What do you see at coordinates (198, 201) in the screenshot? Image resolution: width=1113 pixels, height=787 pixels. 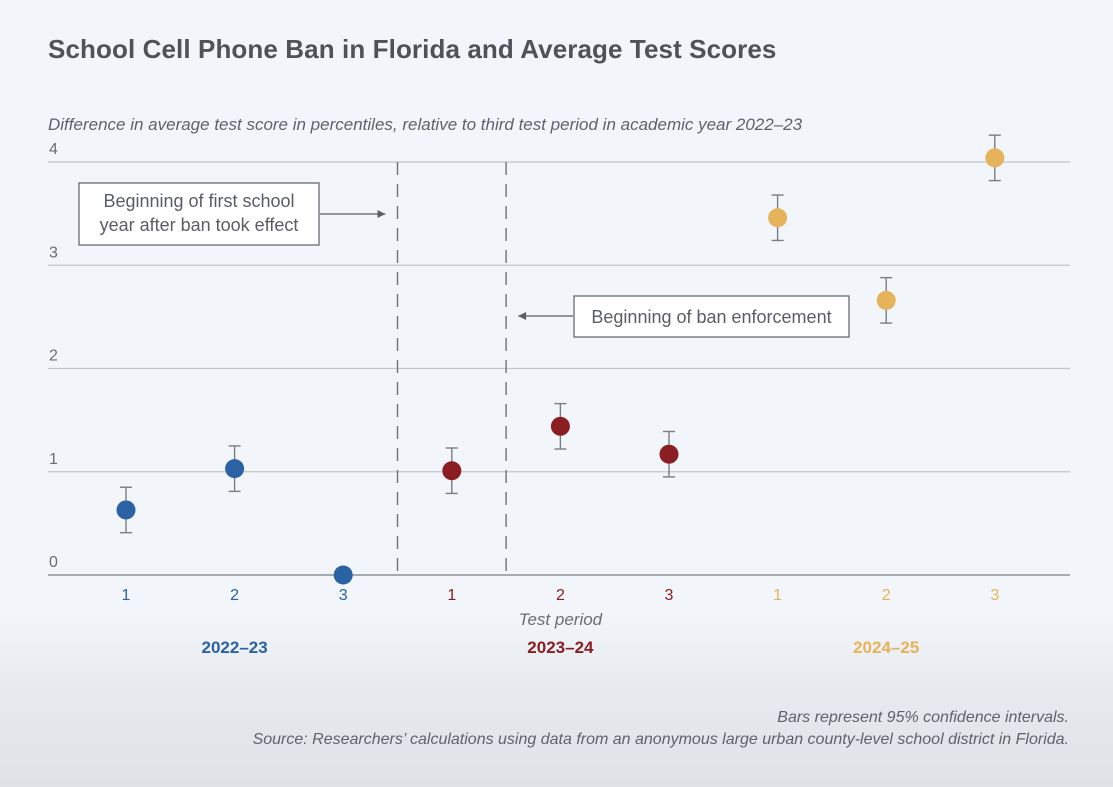 I see `annotation-text: Beginning of first school` at bounding box center [198, 201].